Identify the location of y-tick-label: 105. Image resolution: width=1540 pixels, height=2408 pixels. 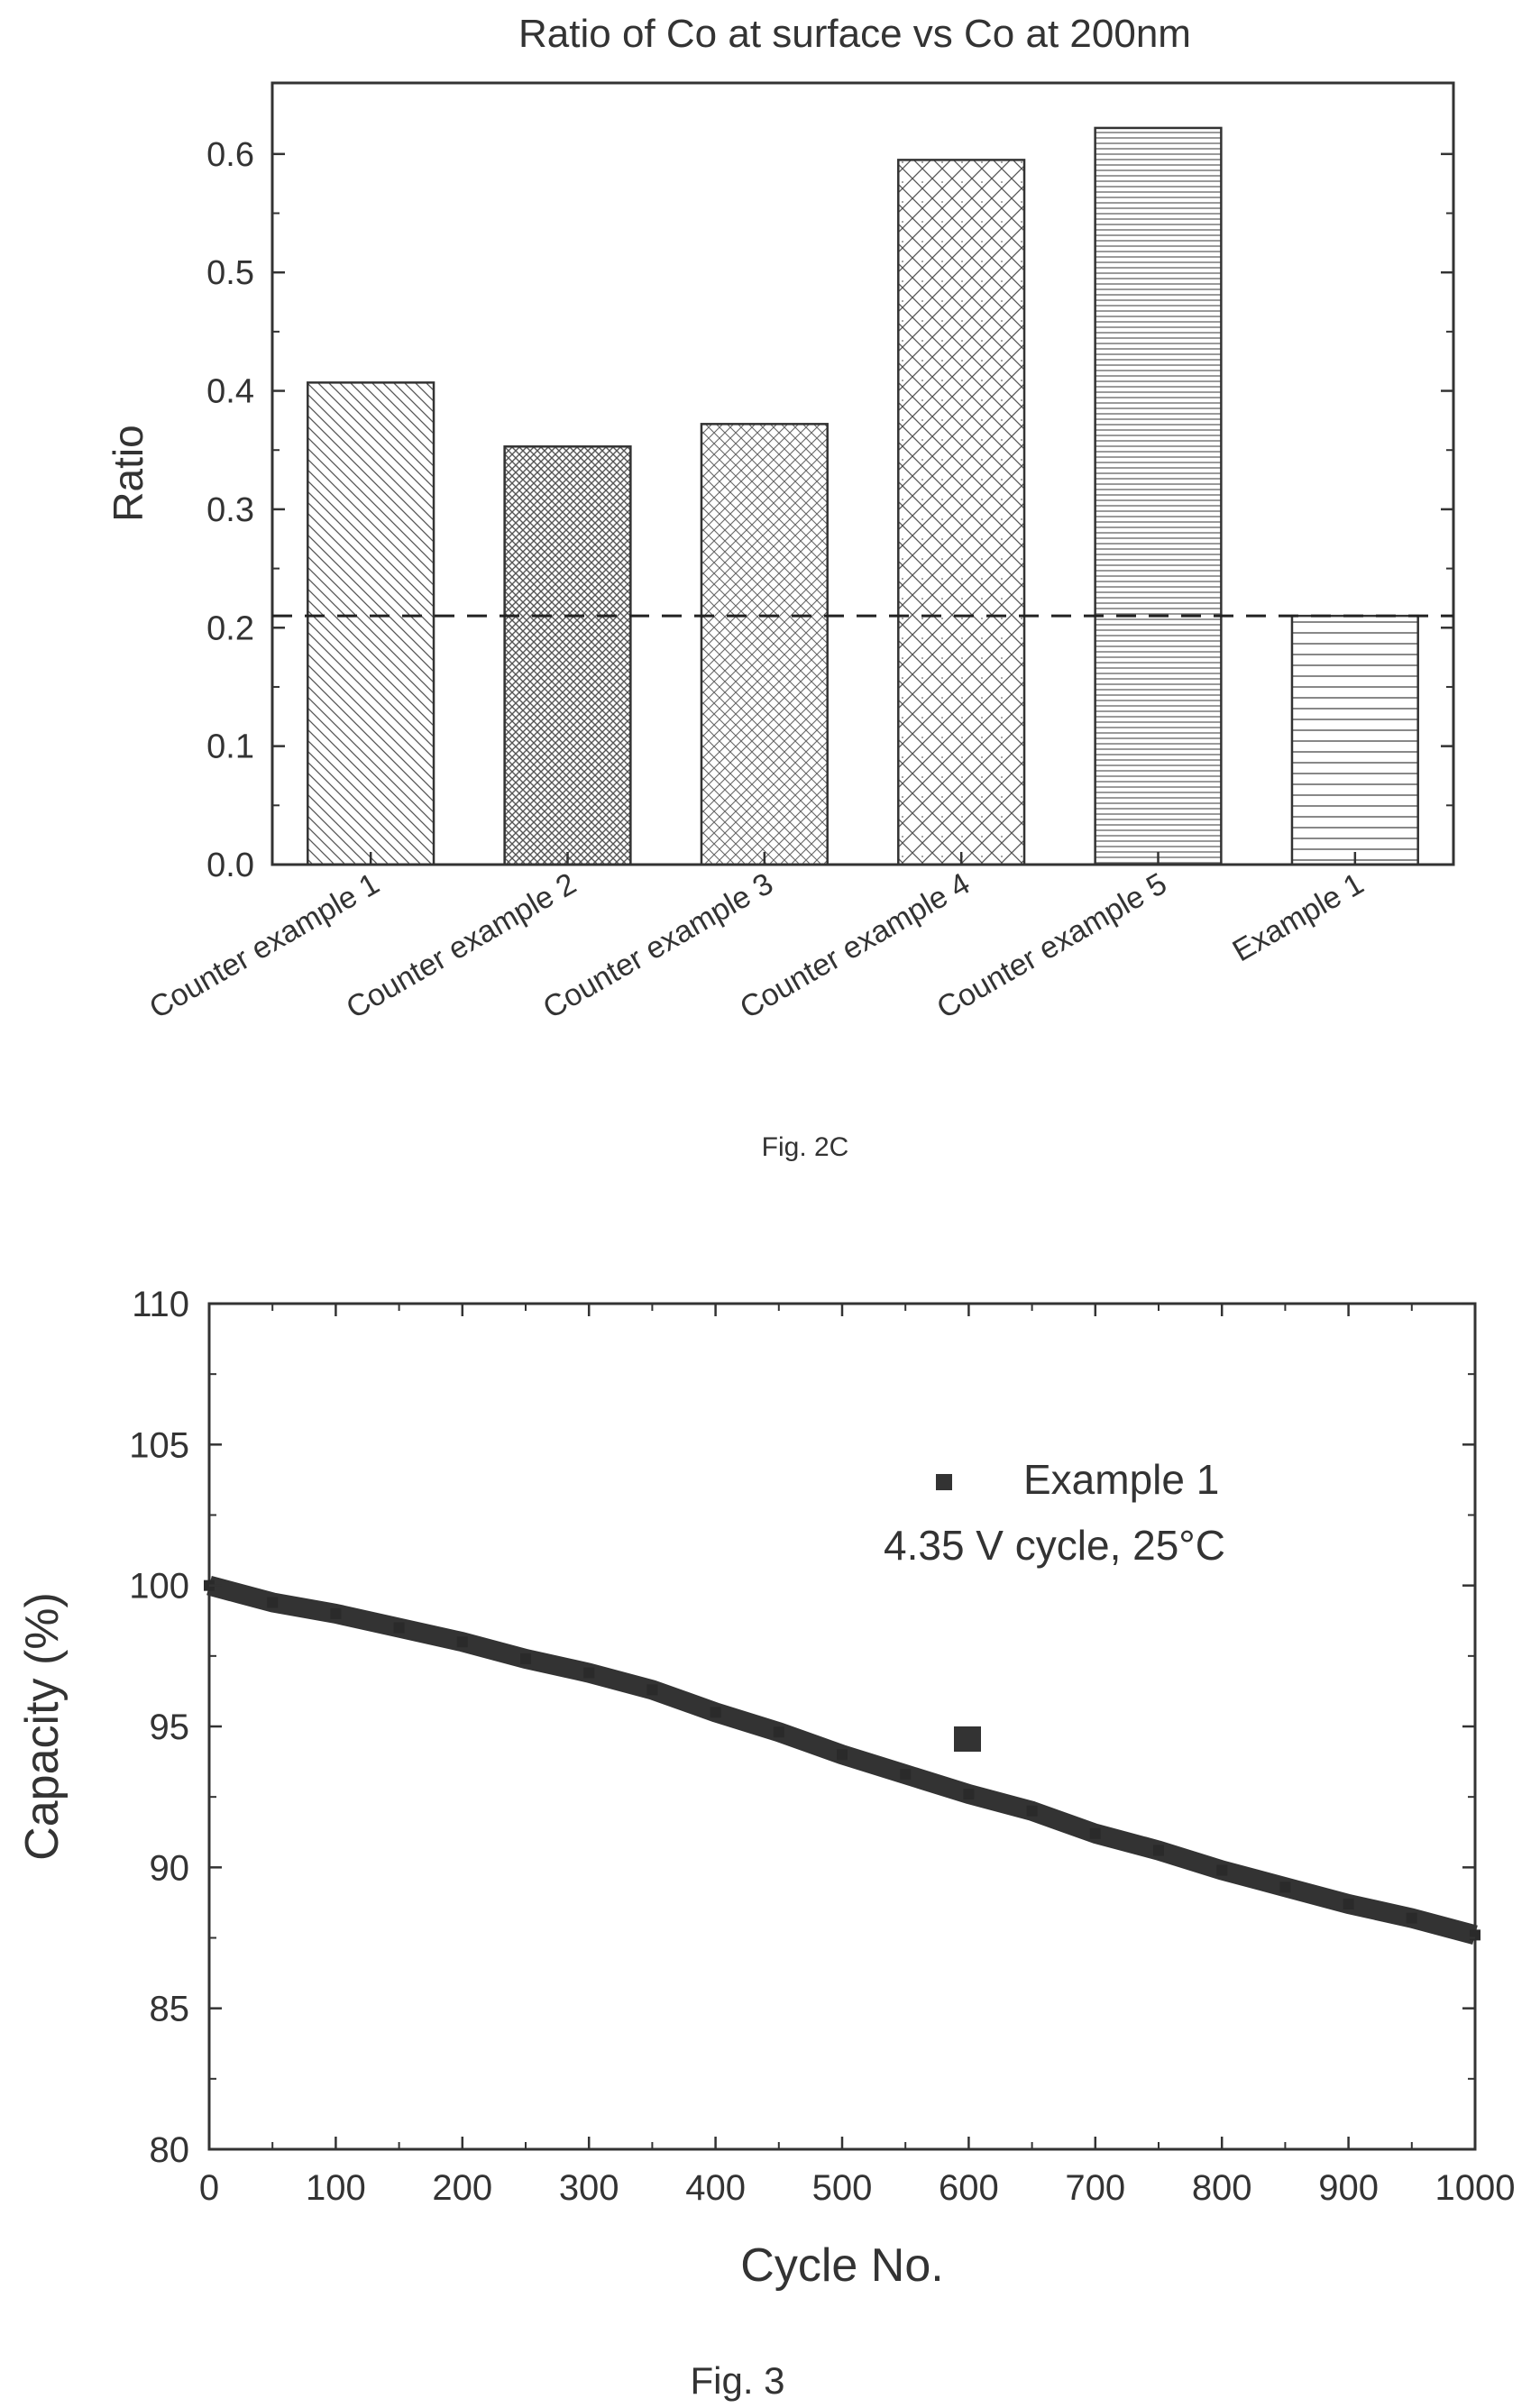
(159, 1445).